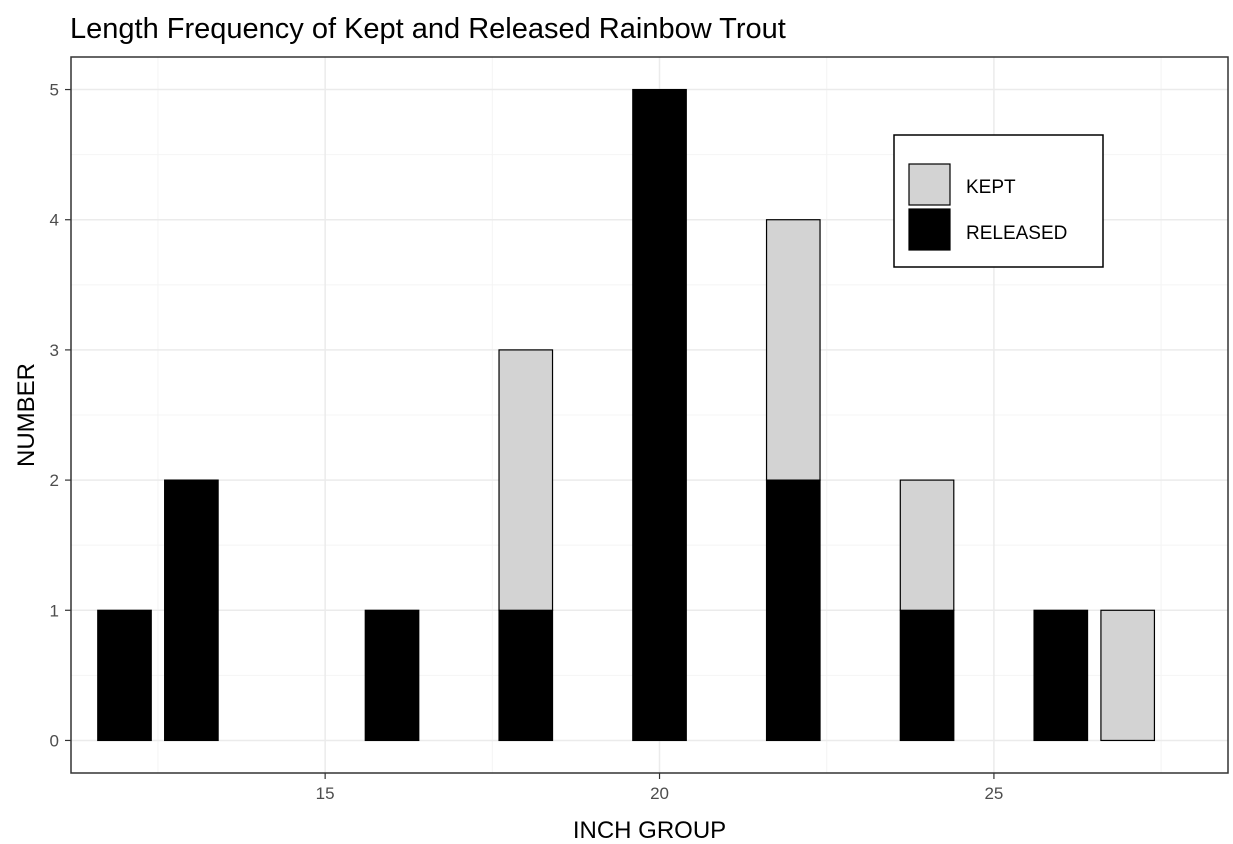 This screenshot has width=1233, height=844. What do you see at coordinates (54, 350) in the screenshot?
I see `y-tick-label: 3` at bounding box center [54, 350].